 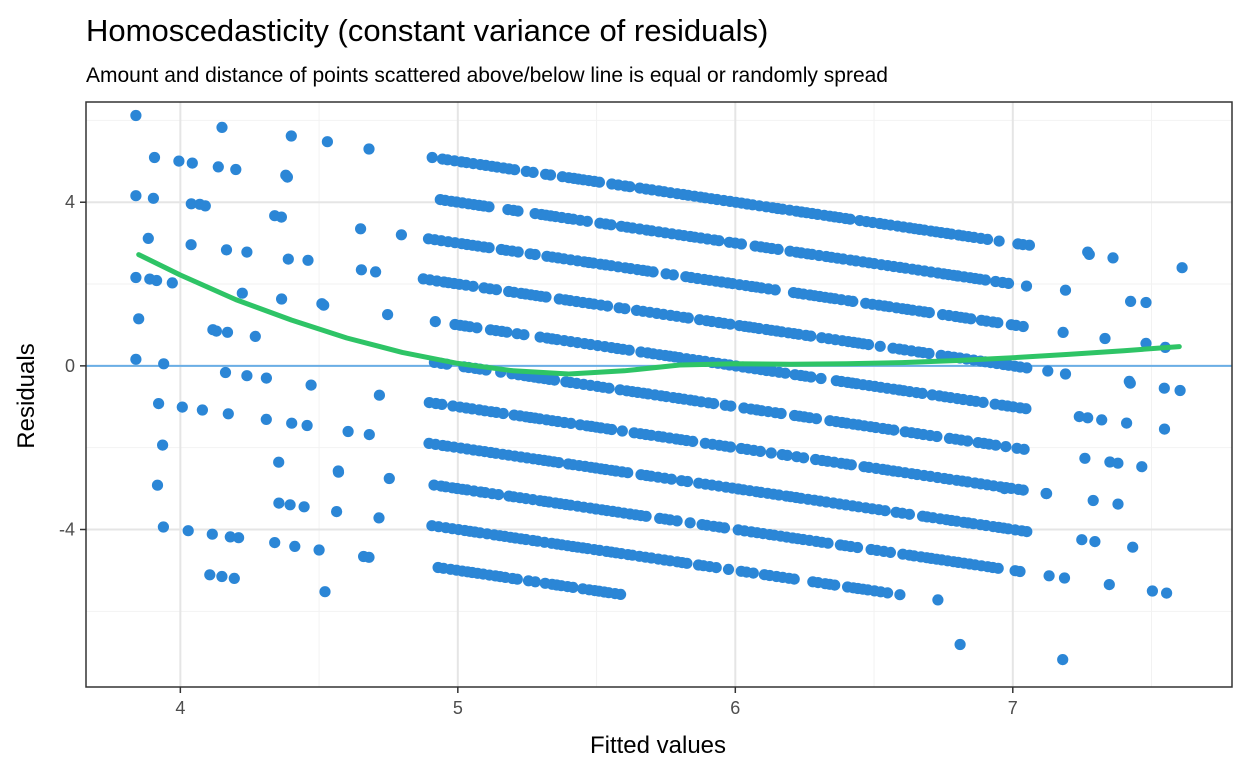 What do you see at coordinates (458, 708) in the screenshot?
I see `x-tick-label: 5` at bounding box center [458, 708].